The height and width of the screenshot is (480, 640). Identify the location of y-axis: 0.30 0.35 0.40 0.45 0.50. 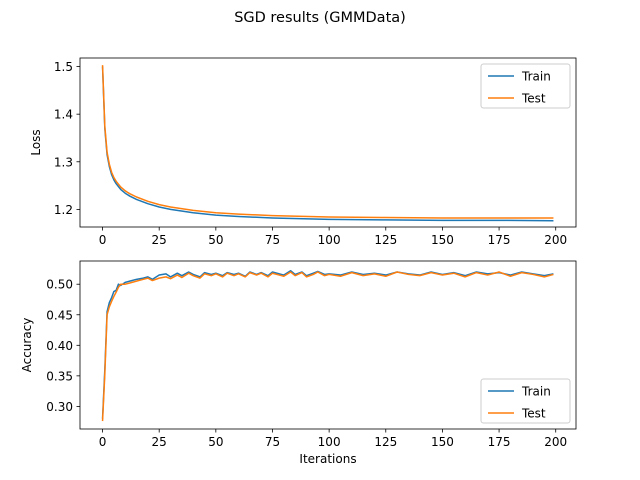
(63, 346).